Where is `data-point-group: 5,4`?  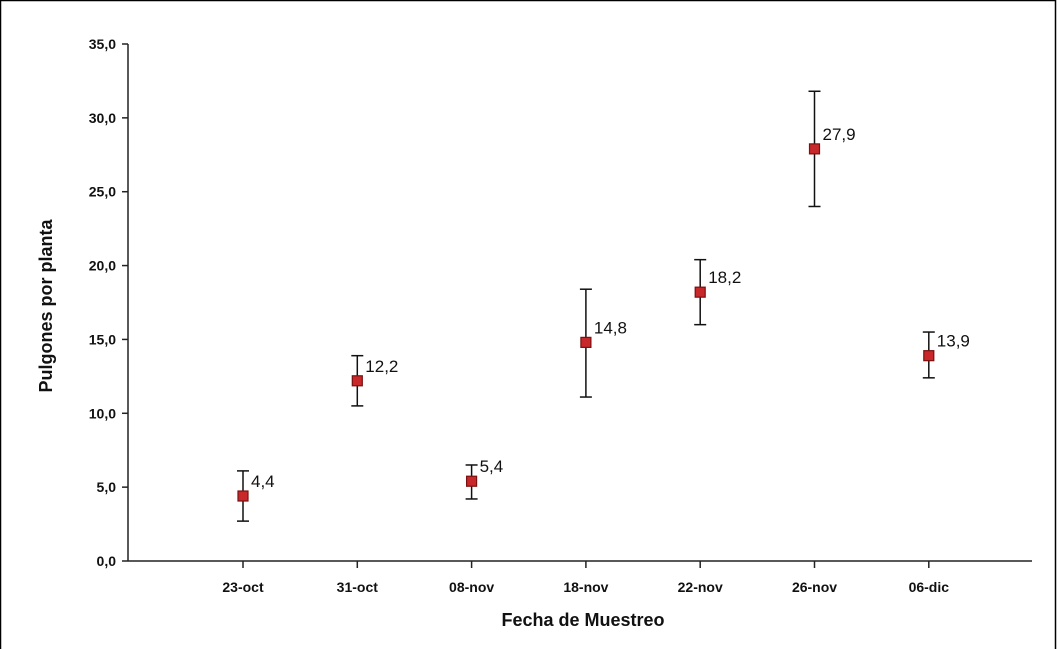 data-point-group: 5,4 is located at coordinates (484, 478).